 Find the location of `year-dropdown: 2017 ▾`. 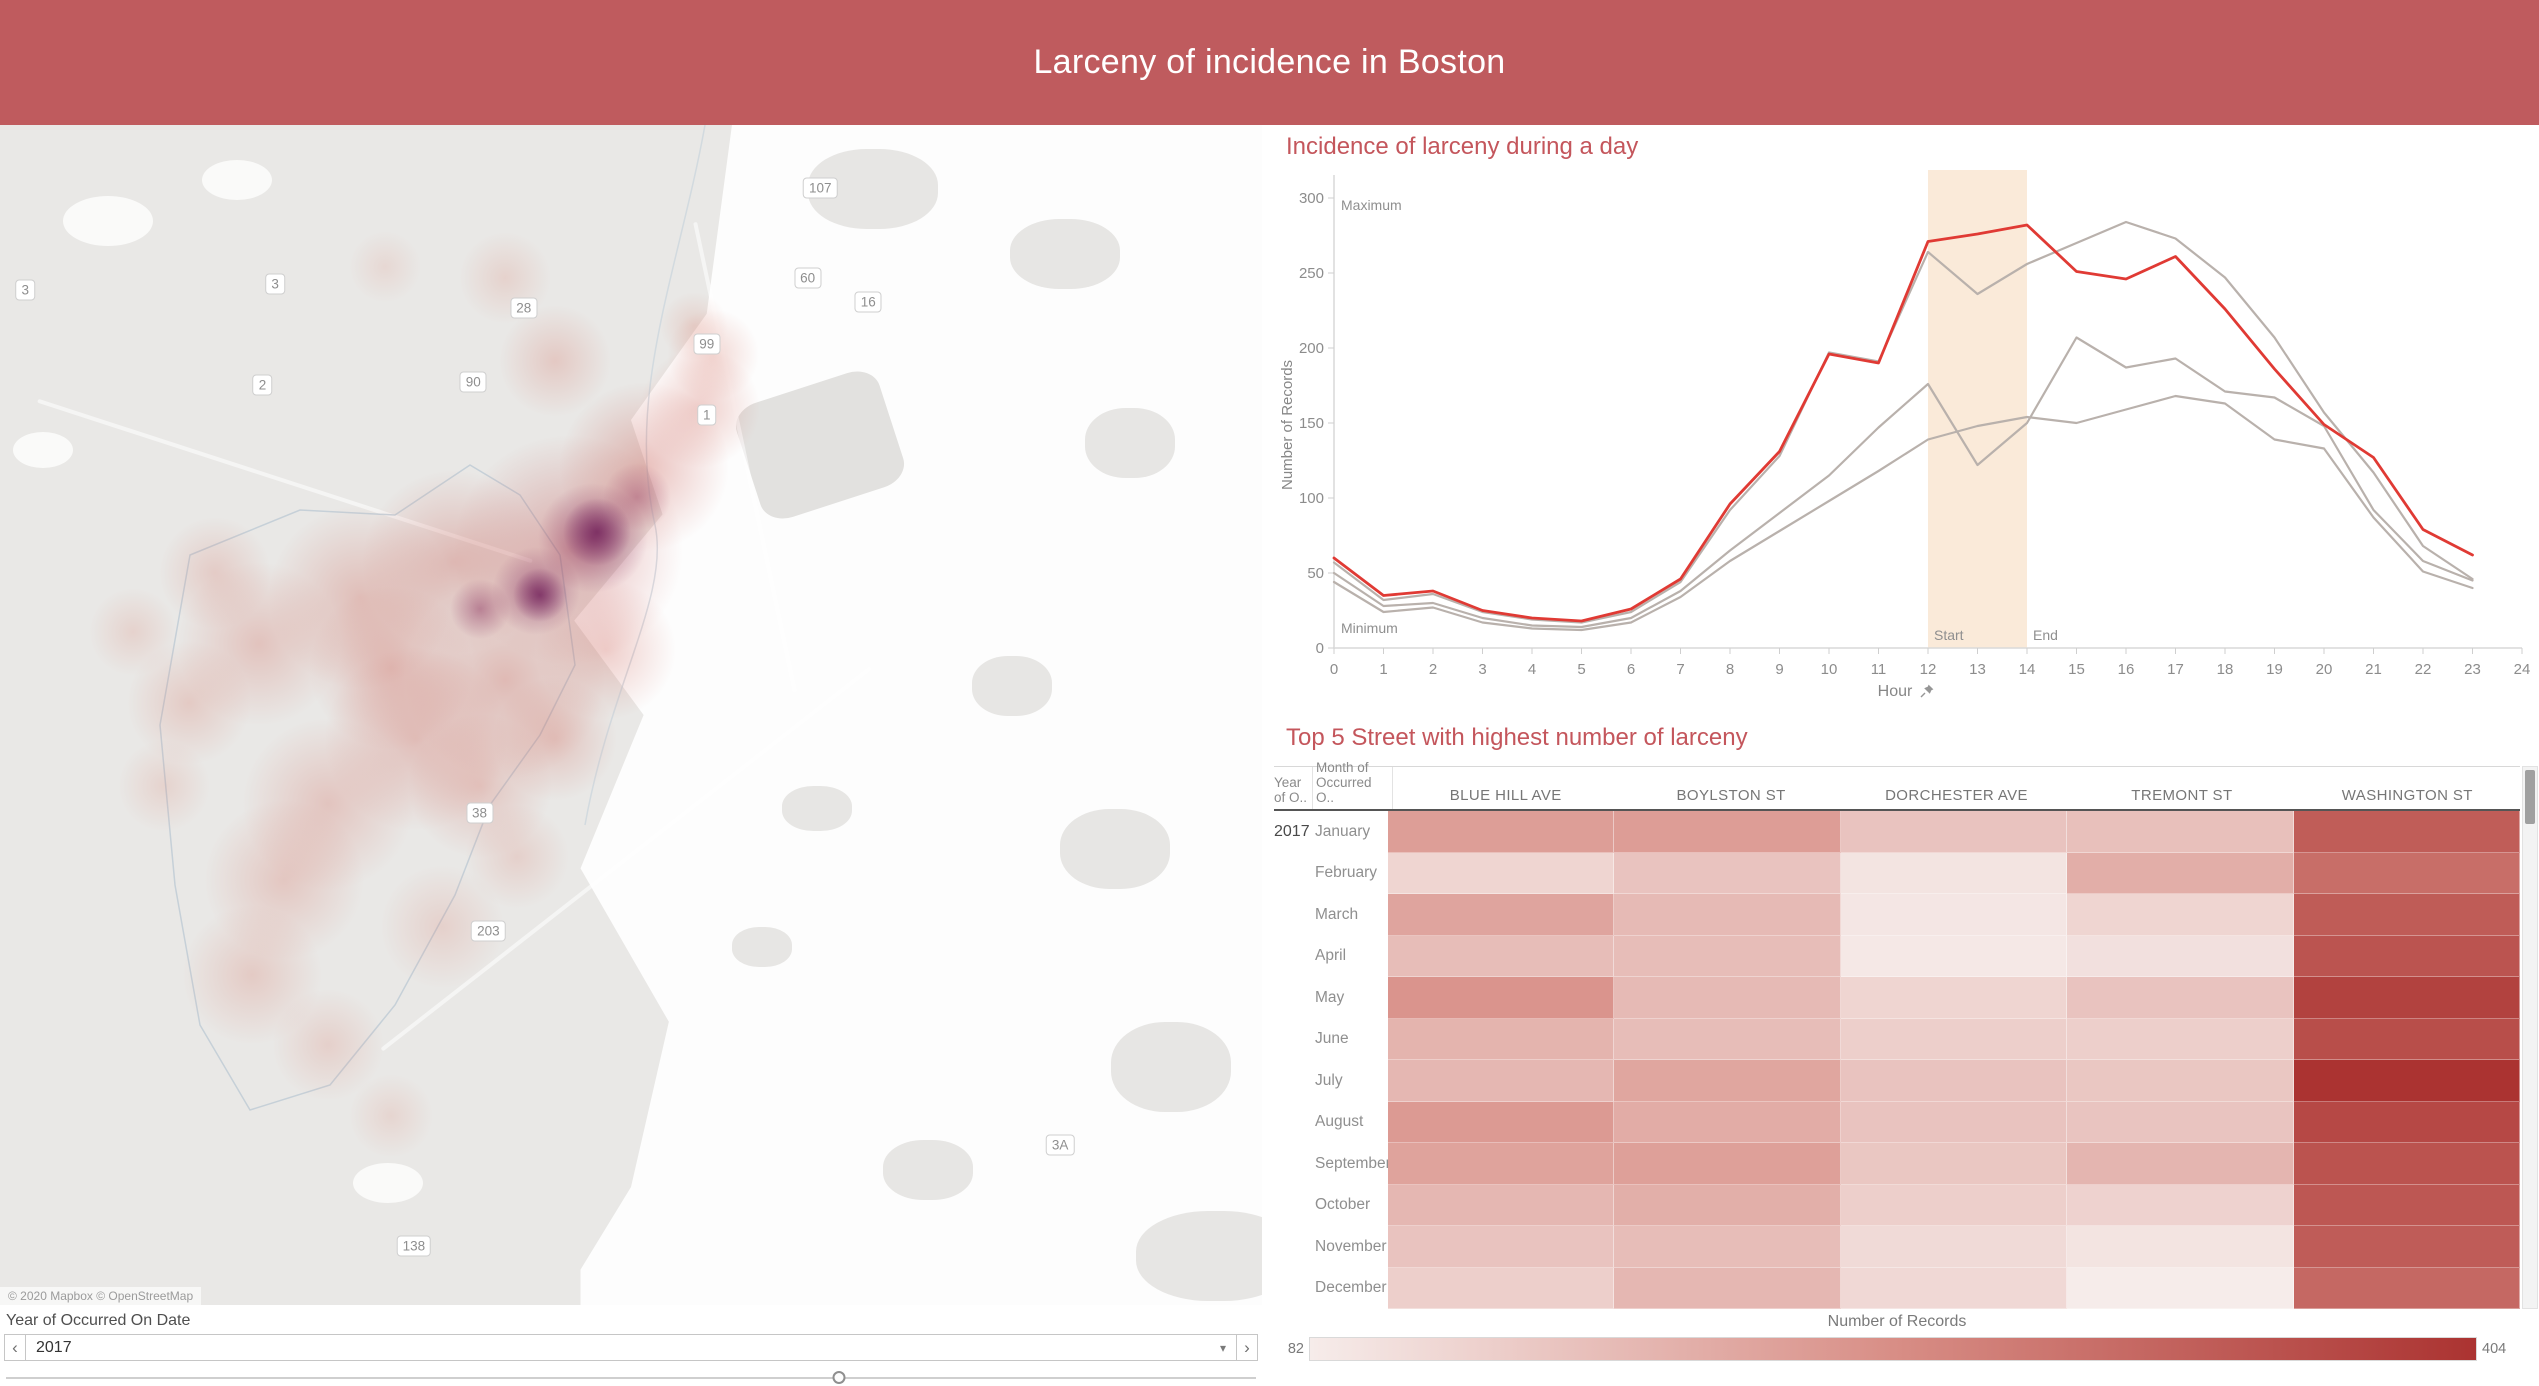

year-dropdown: 2017 ▾ is located at coordinates (631, 1347).